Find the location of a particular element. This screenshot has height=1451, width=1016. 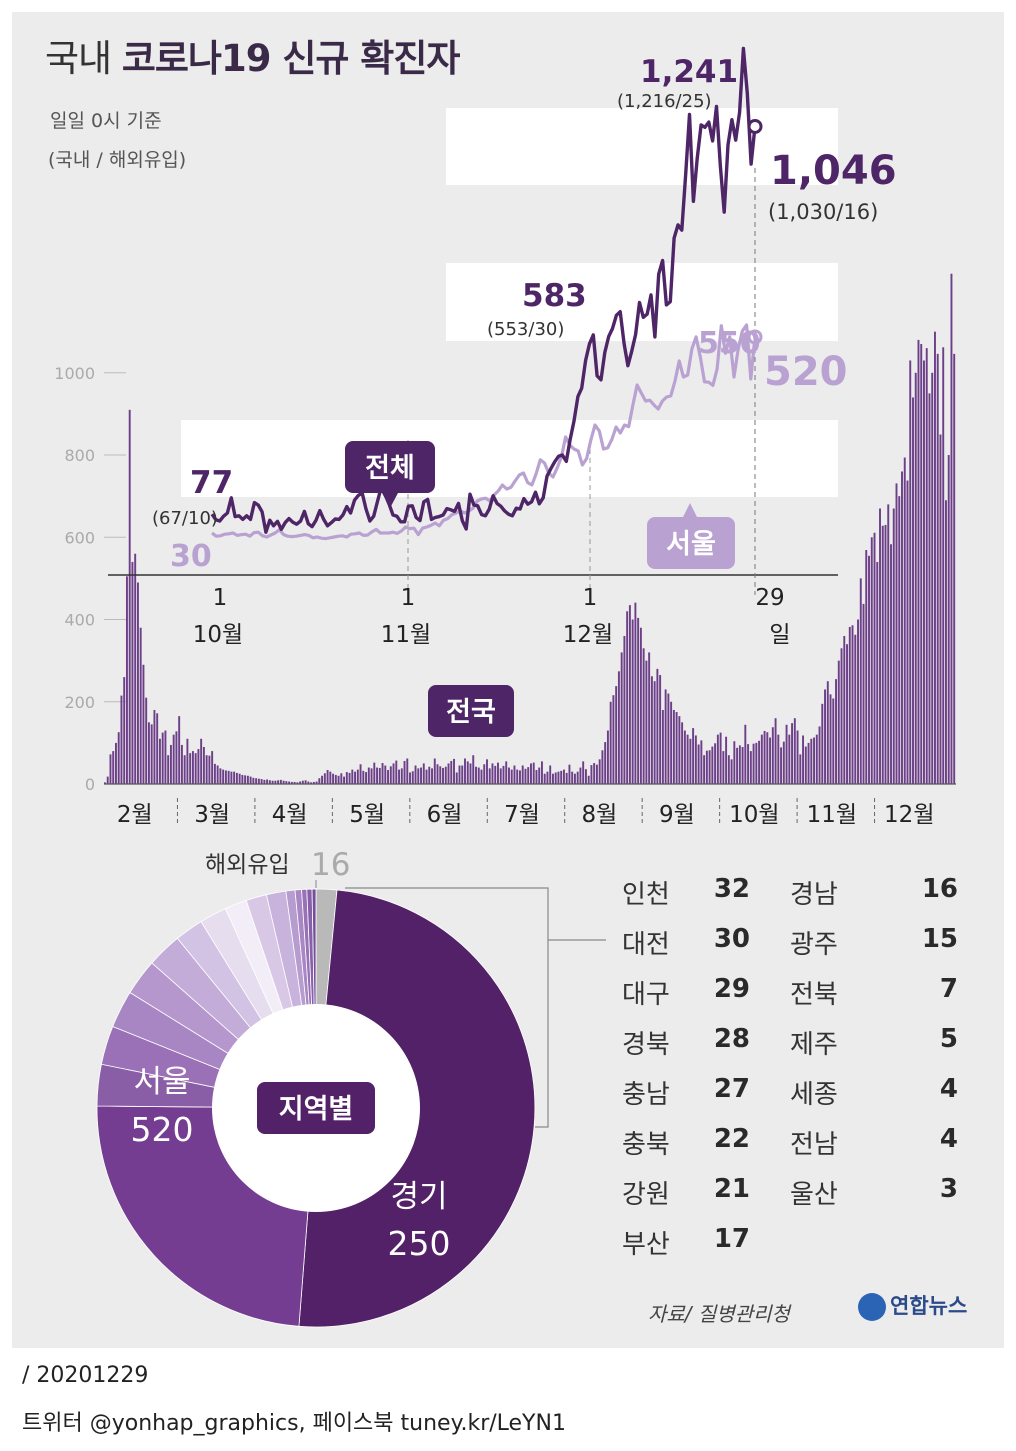

inset-month-label: 12월 is located at coordinates (588, 635).